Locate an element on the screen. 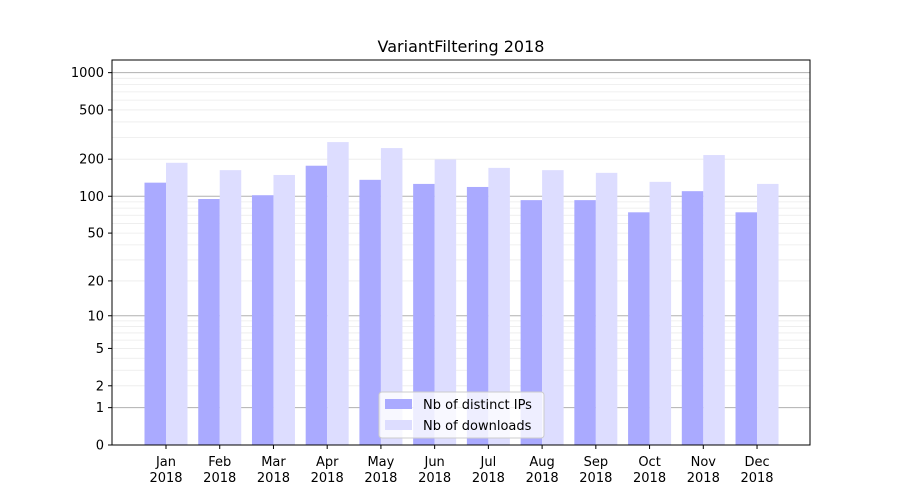  y-tick-label: 500 is located at coordinates (91, 110).